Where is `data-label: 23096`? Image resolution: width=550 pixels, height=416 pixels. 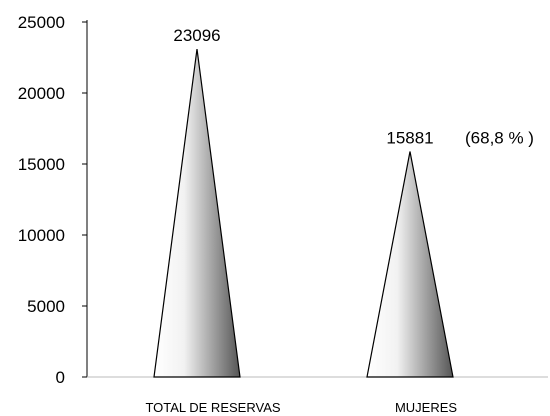 data-label: 23096 is located at coordinates (196, 35).